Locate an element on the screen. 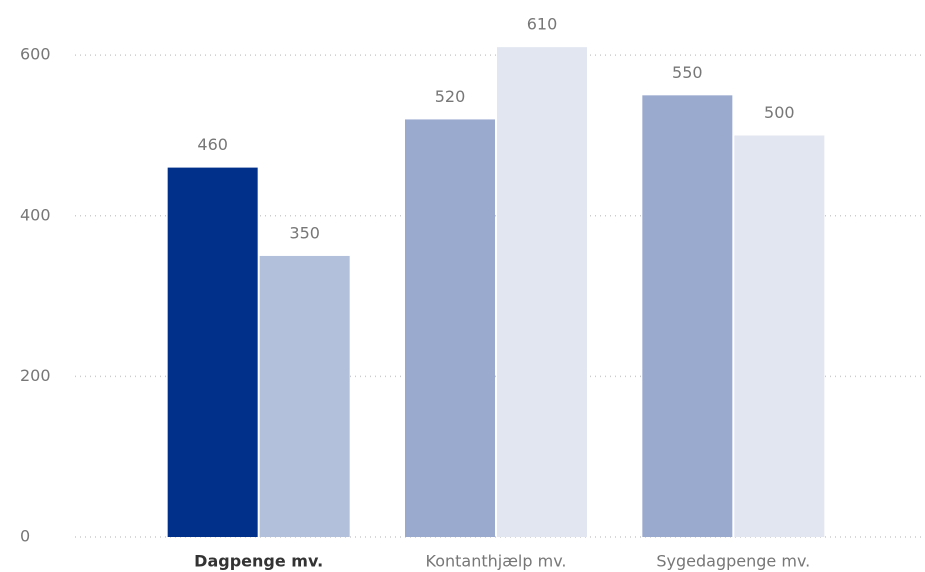  y-tick-label: 0 is located at coordinates (25, 536).